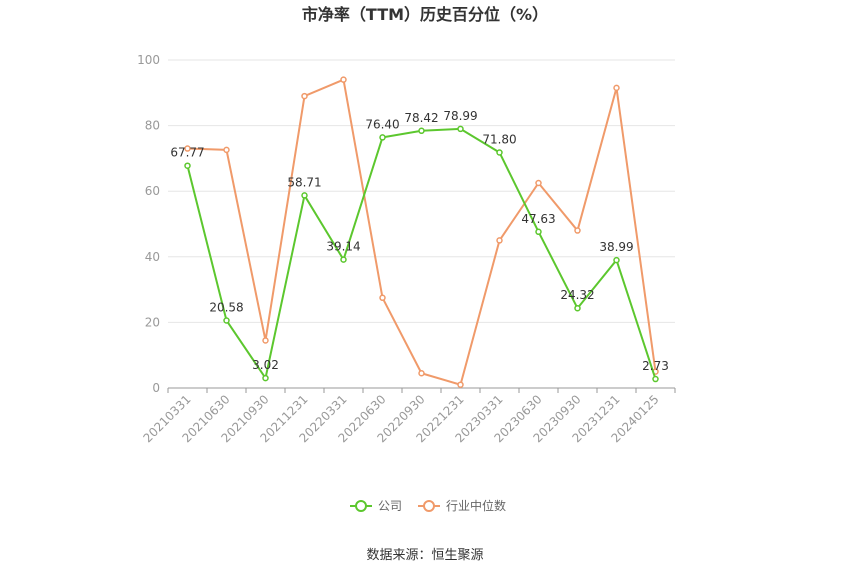 This screenshot has height=575, width=850. What do you see at coordinates (187, 153) in the screenshot?
I see `data-label: 67.77` at bounding box center [187, 153].